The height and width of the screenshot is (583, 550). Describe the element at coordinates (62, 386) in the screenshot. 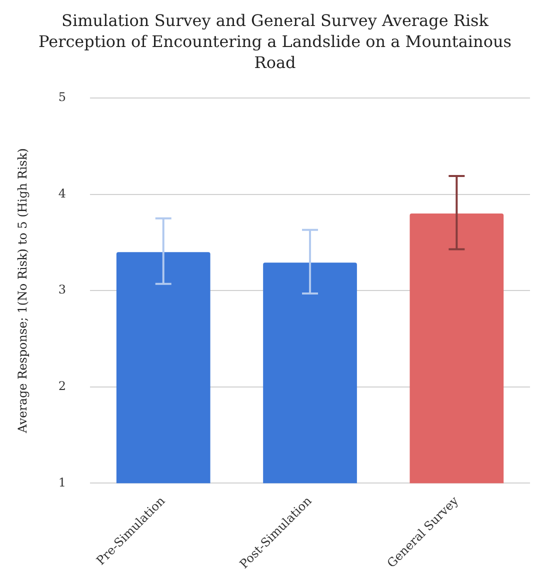

I see `y-tick-label: 2` at that location.